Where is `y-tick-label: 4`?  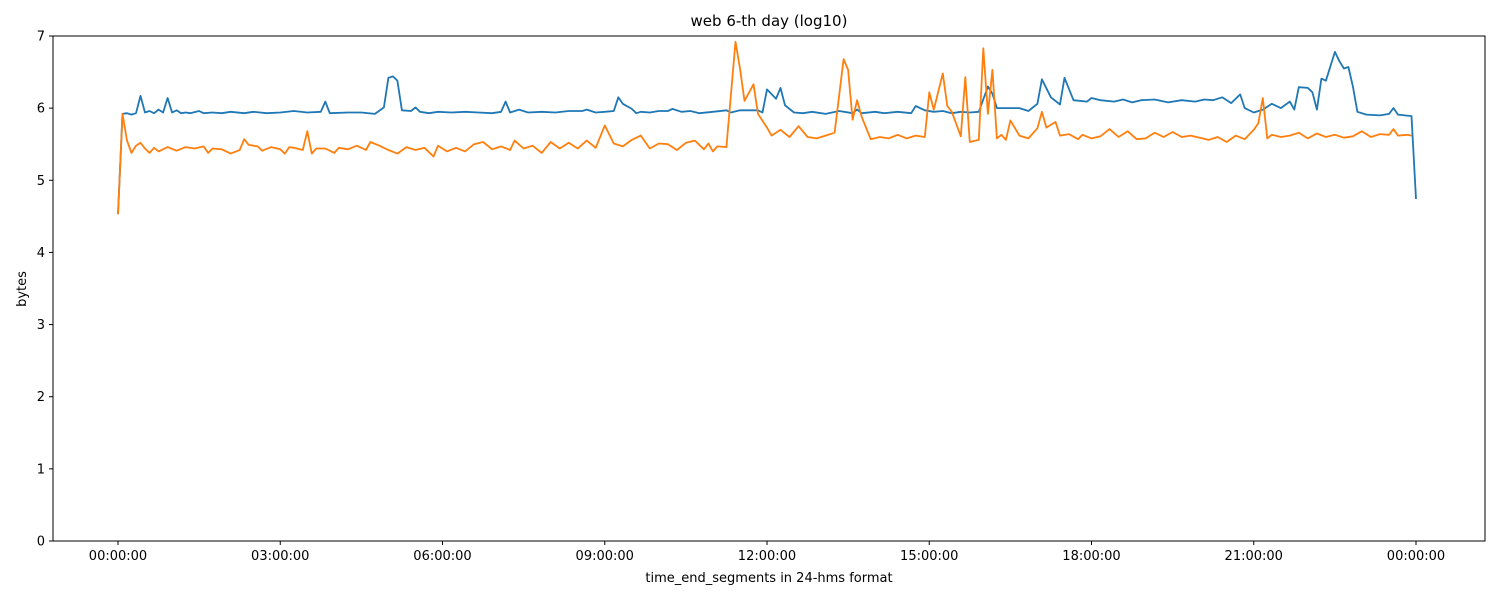 y-tick-label: 4 is located at coordinates (41, 253).